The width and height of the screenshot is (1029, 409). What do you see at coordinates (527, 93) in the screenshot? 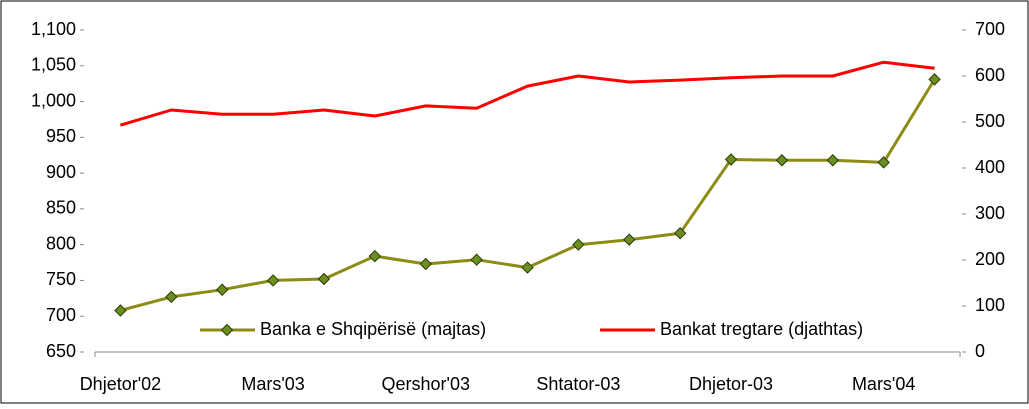
I see `series-line` at bounding box center [527, 93].